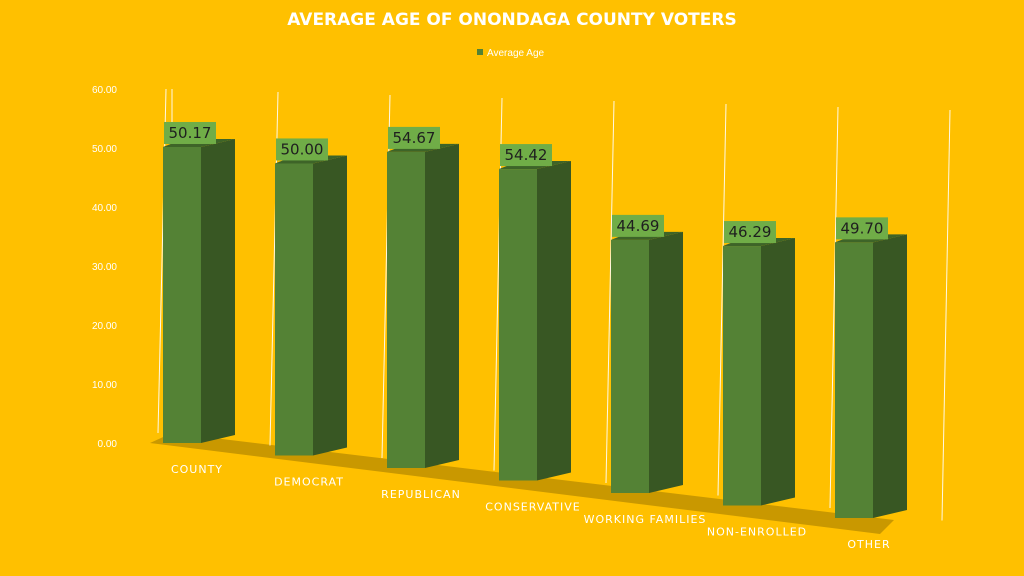  I want to click on data-label: 54.67, so click(414, 138).